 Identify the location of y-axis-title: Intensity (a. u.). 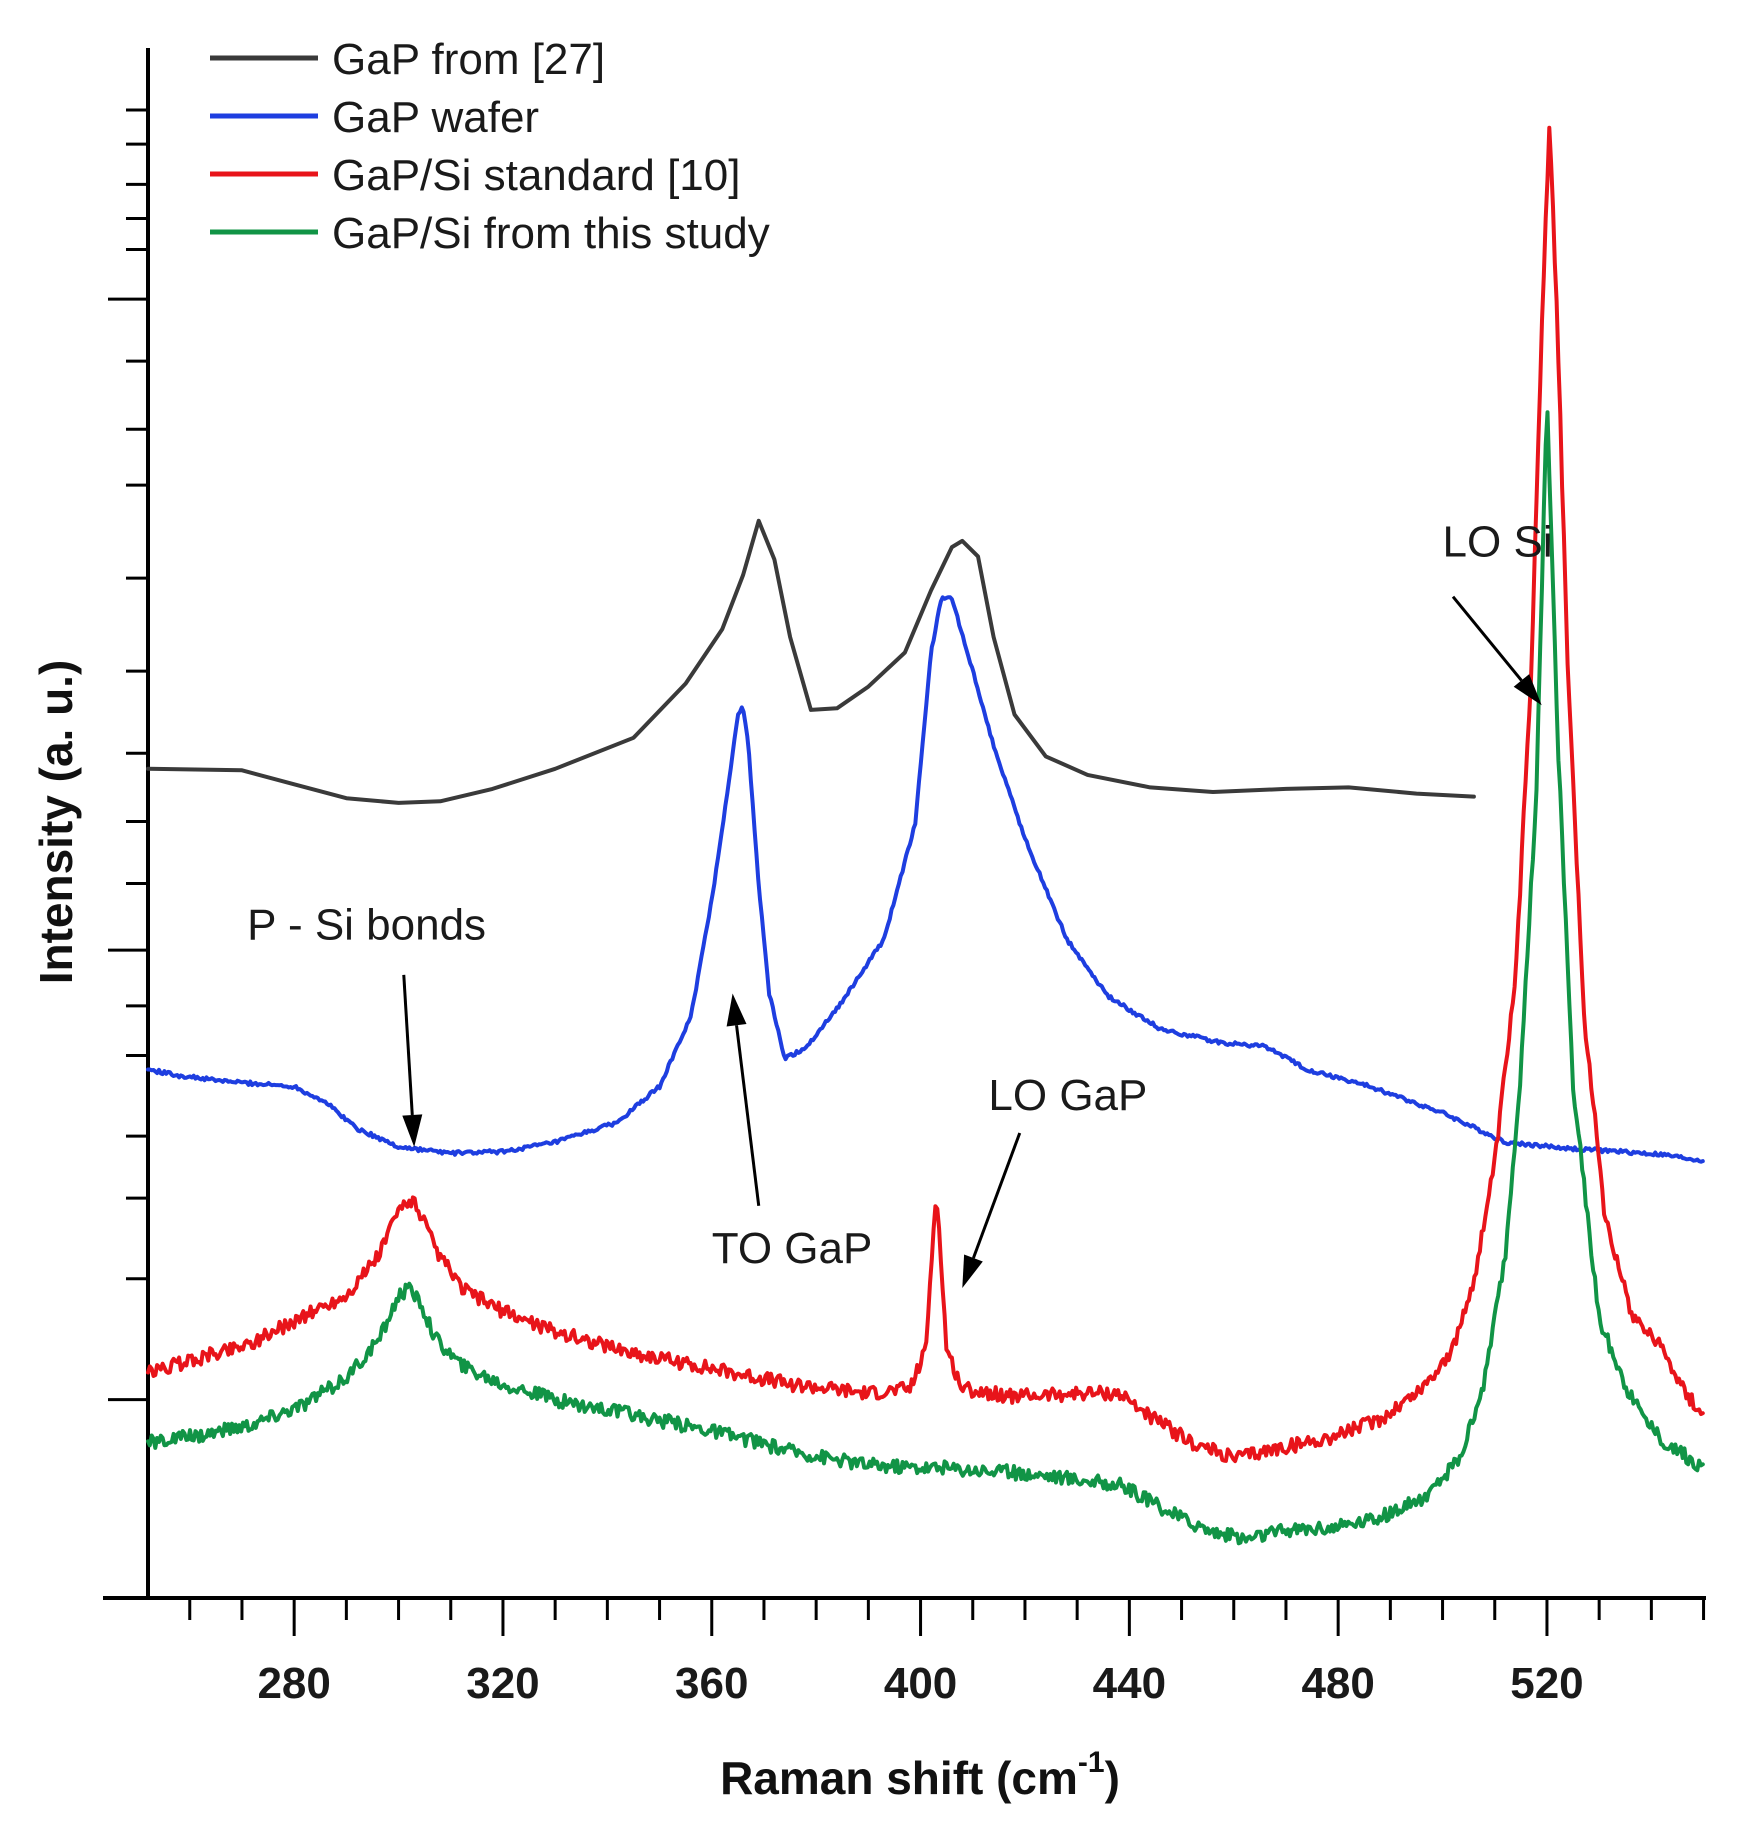
(56, 822).